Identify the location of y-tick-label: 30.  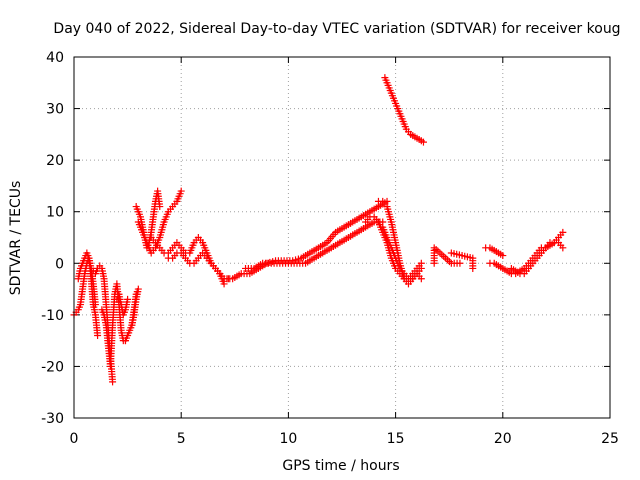
(55, 110).